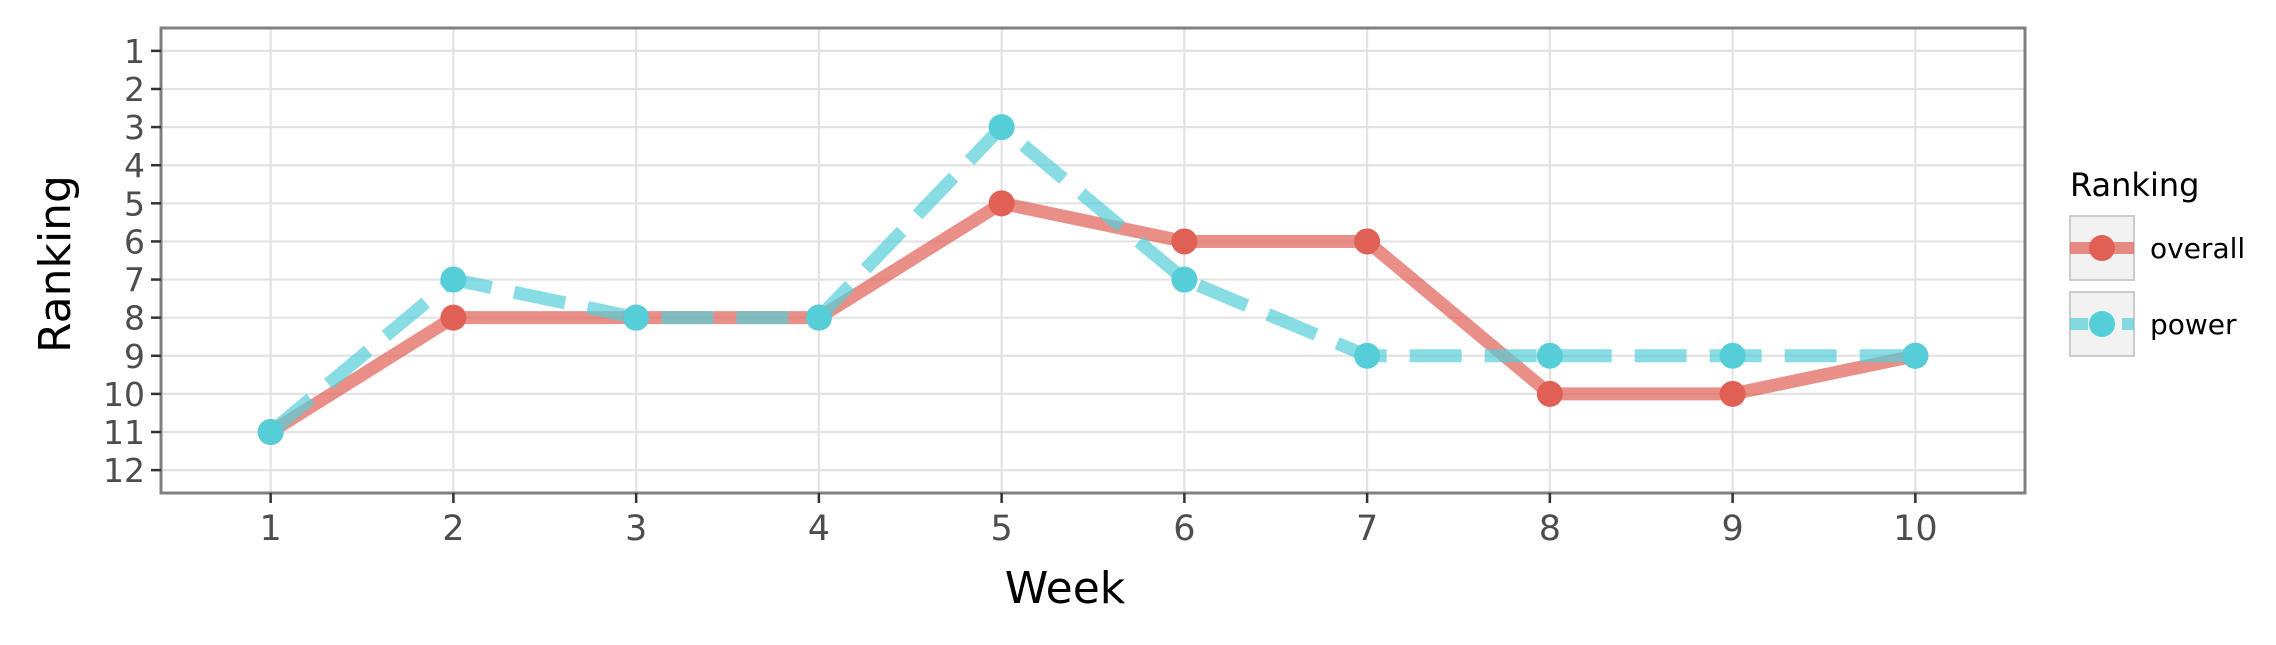  What do you see at coordinates (453, 529) in the screenshot?
I see `x-tick-label: 2` at bounding box center [453, 529].